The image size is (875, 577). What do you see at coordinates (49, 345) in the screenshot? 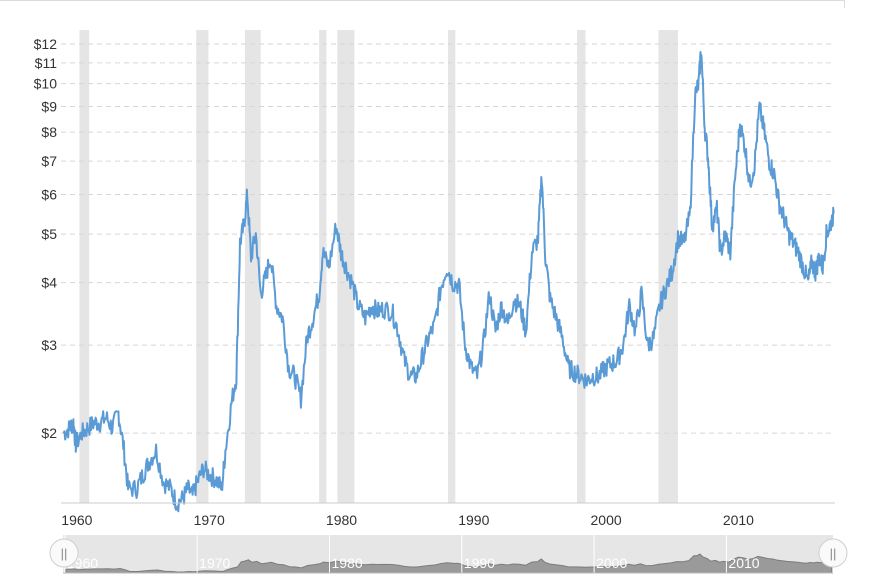
I see `y-tick-label: $3` at bounding box center [49, 345].